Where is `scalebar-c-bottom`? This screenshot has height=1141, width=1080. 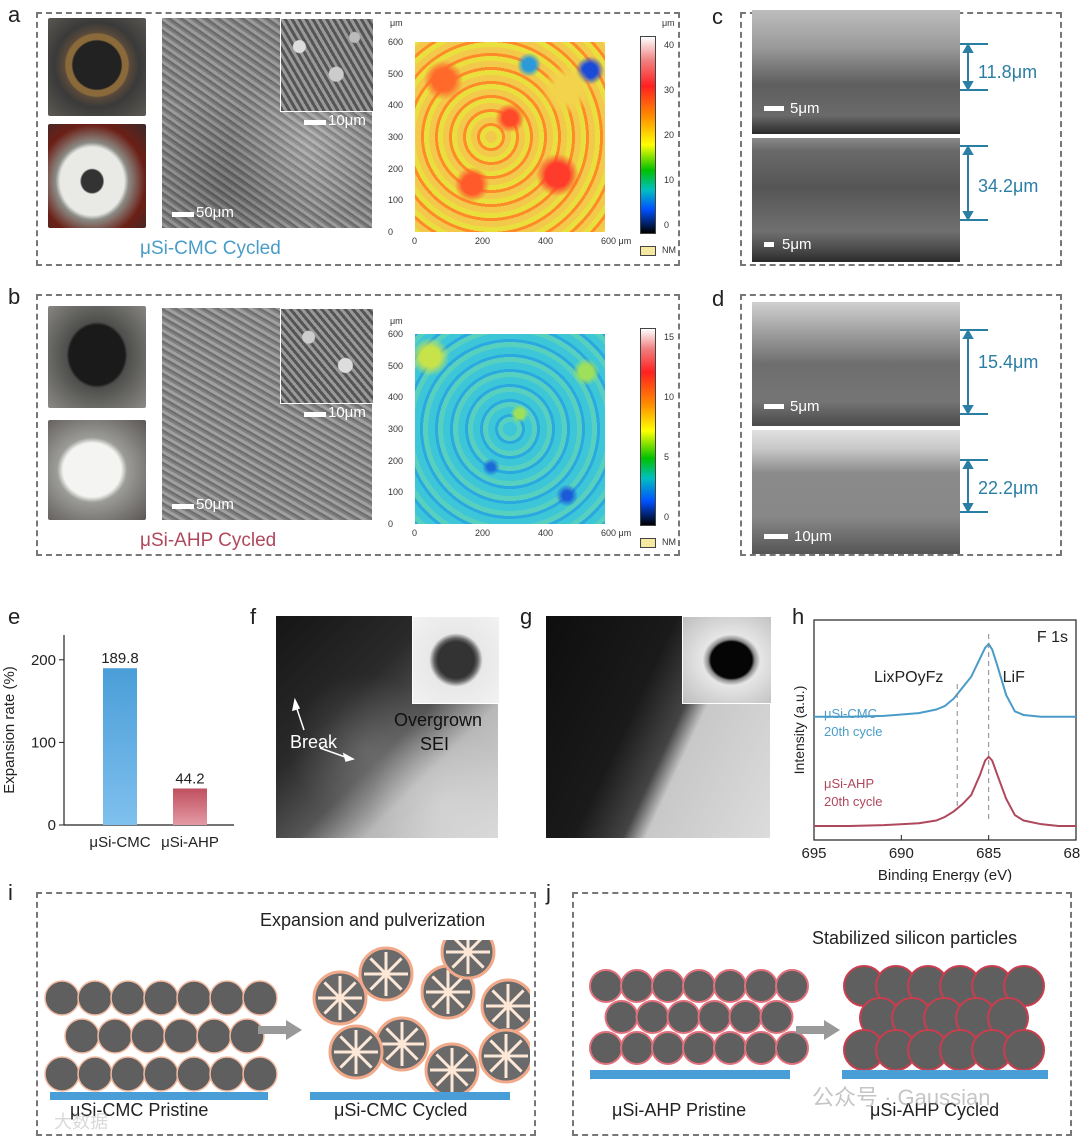
scalebar-c-bottom is located at coordinates (769, 244).